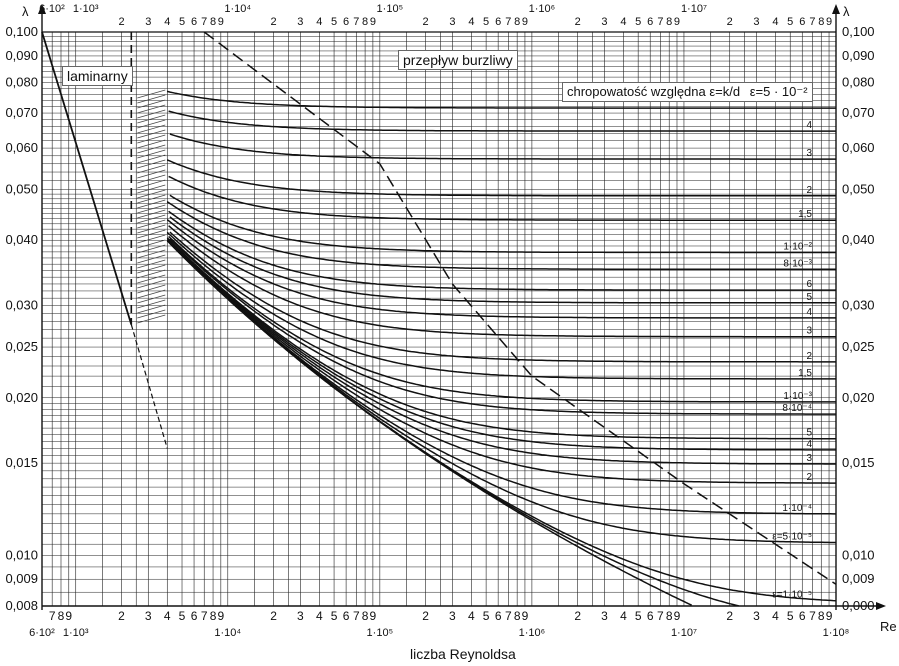 The width and height of the screenshot is (899, 666). I want to click on y-tick-label-right: 0,090, so click(858, 55).